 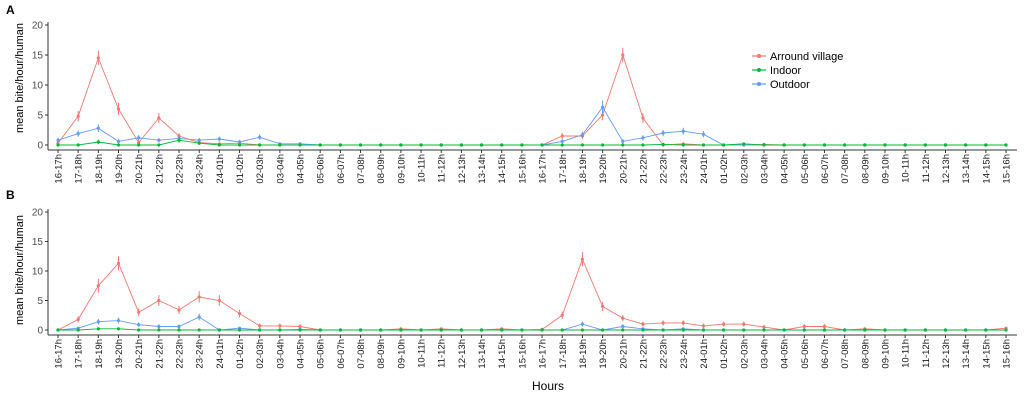 I want to click on panel-a-x-tick-label: 18-19h, so click(x=99, y=169).